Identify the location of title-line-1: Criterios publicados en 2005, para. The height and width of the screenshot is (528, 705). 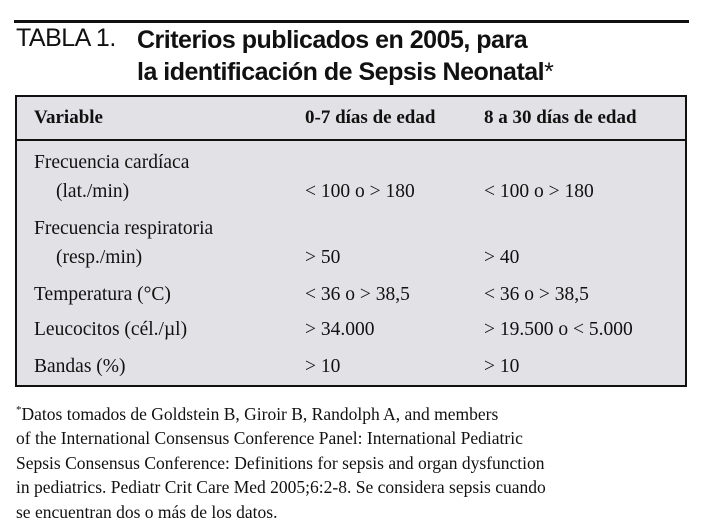
(332, 40).